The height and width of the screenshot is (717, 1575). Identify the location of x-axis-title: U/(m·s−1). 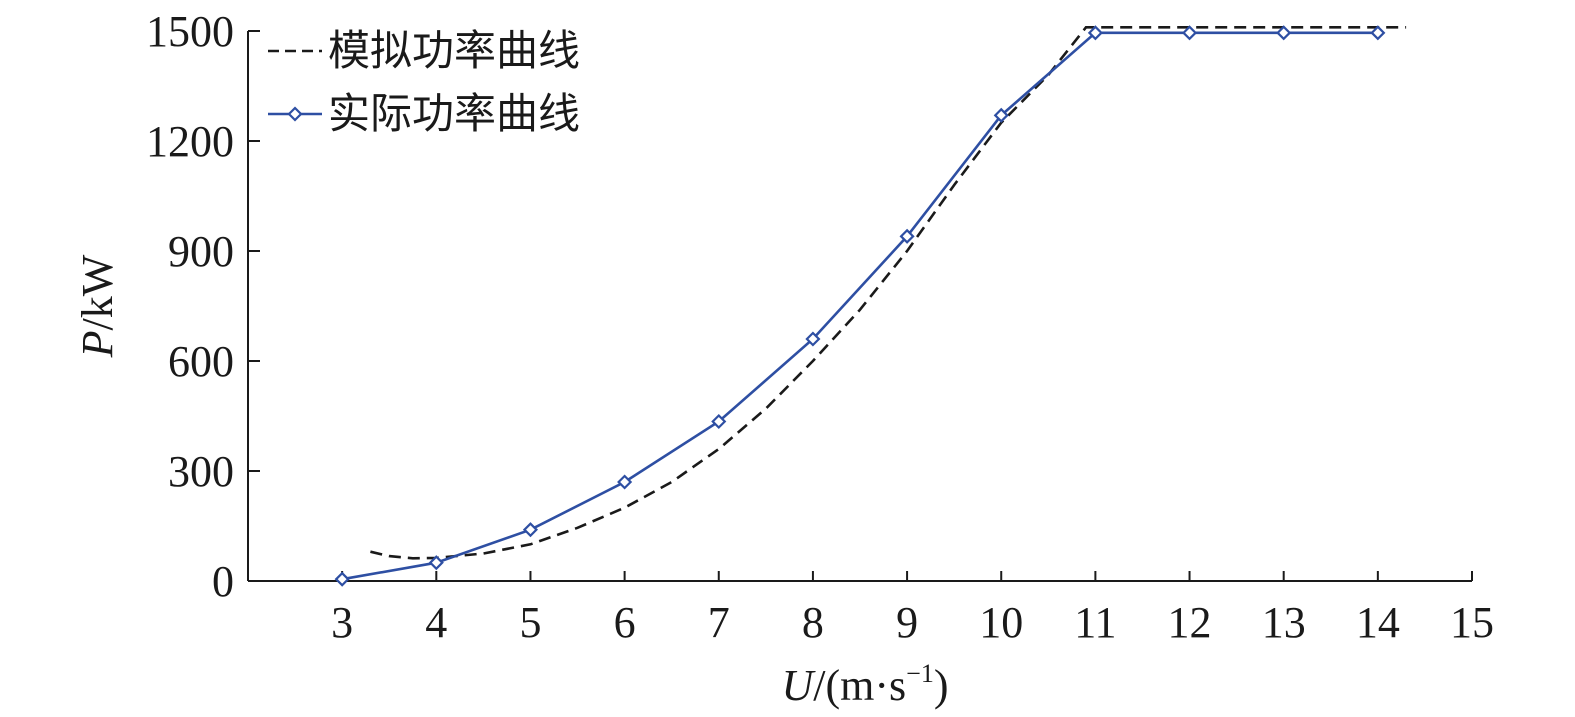
(865, 684).